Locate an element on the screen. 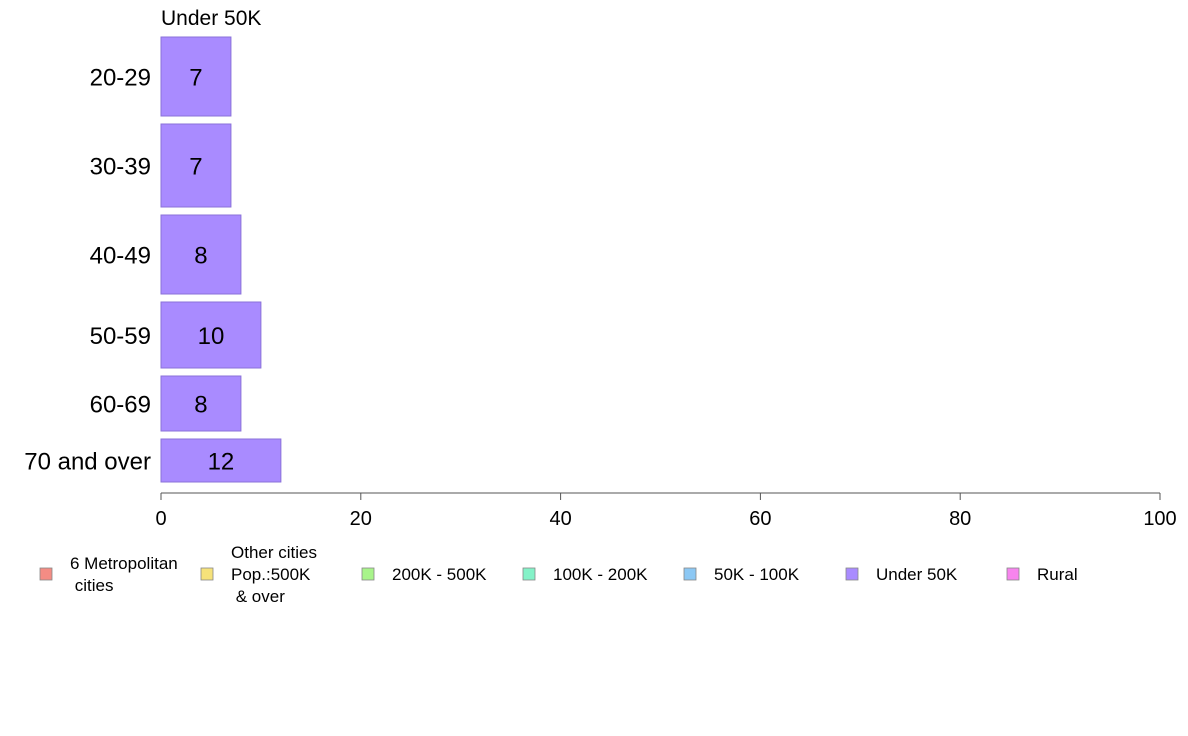 The image size is (1188, 736). legend-label: 100K - 200K is located at coordinates (600, 574).